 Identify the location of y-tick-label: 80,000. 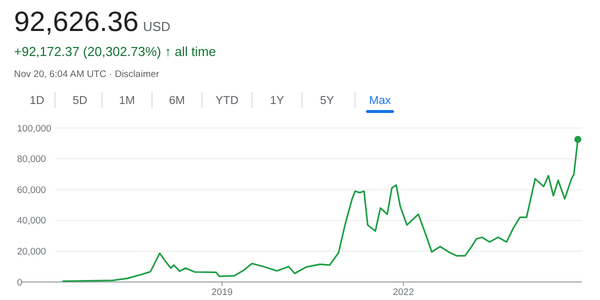
(31, 160).